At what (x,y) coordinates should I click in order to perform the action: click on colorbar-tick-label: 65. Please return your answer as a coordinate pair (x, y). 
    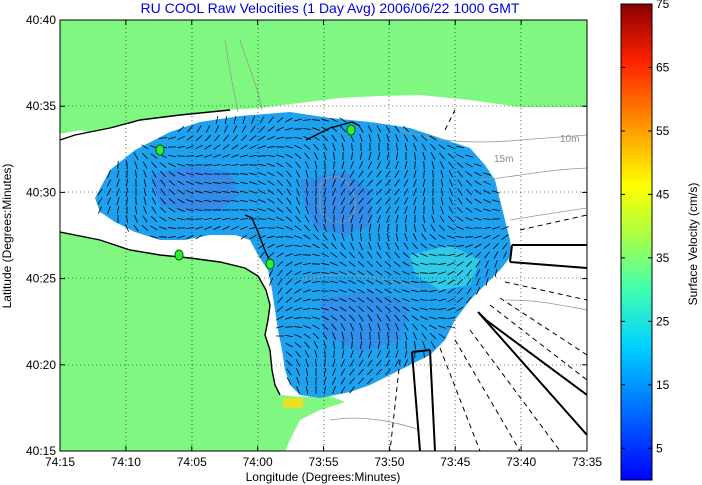
    Looking at the image, I should click on (663, 67).